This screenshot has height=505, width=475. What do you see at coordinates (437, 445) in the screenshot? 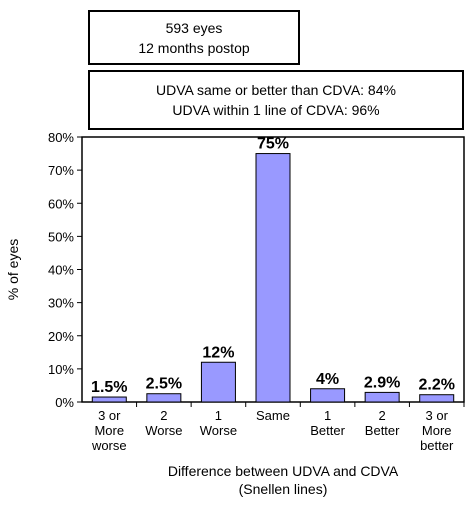
I see `category-label: better` at bounding box center [437, 445].